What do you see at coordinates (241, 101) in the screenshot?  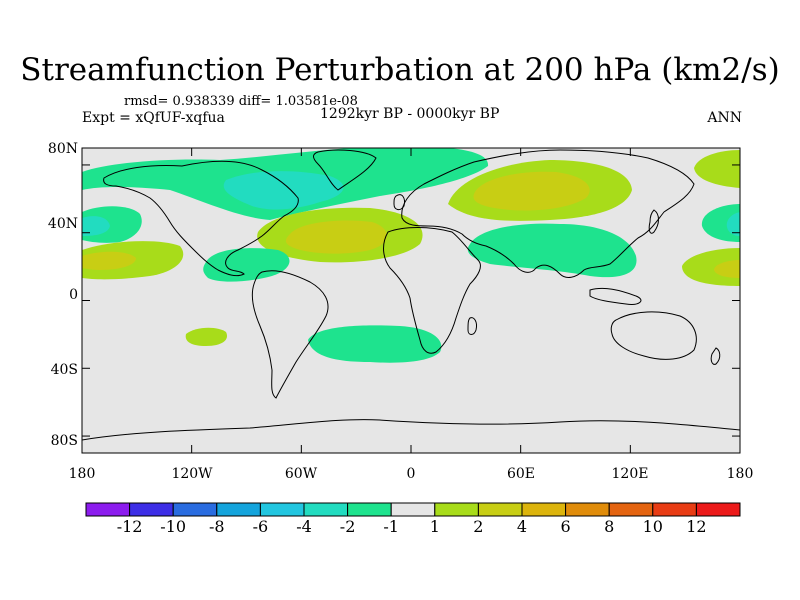 I see `stats-line: rmsd= 0.938339 diff= 1.03581e-08` at bounding box center [241, 101].